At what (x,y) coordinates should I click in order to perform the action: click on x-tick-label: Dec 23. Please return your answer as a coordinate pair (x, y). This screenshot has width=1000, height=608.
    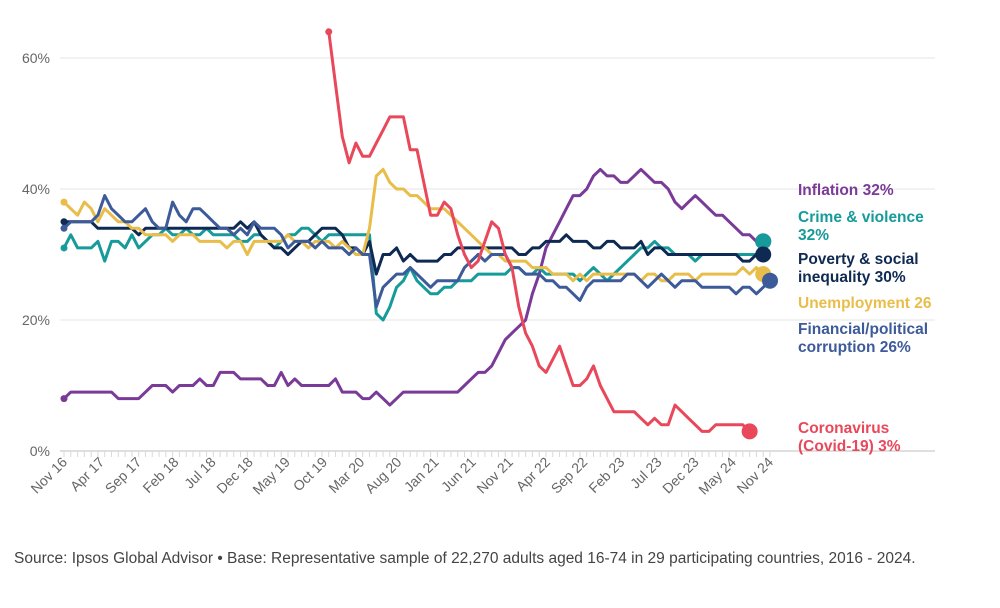
    Looking at the image, I should click on (680, 475).